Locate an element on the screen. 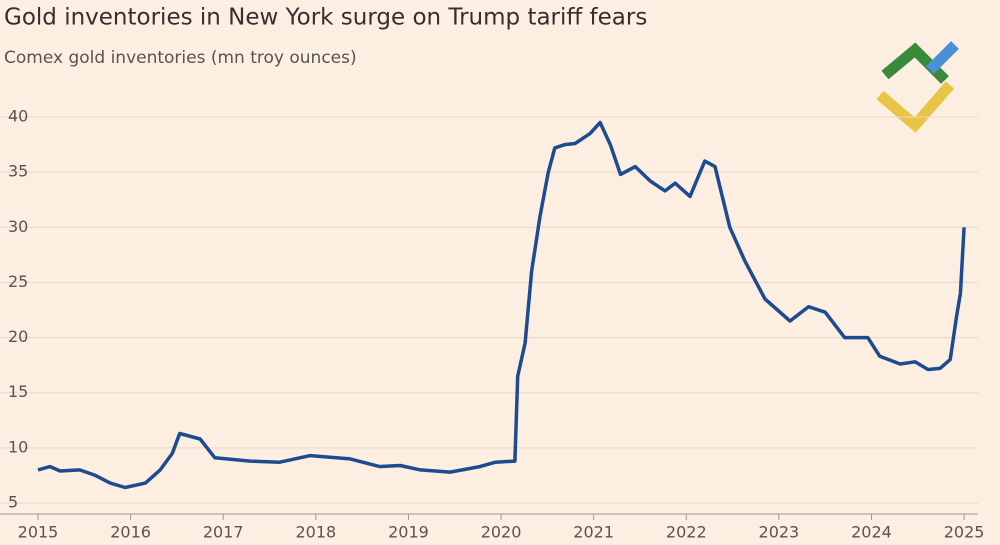 The height and width of the screenshot is (545, 1000). x-tick-label: 2016 is located at coordinates (130, 532).